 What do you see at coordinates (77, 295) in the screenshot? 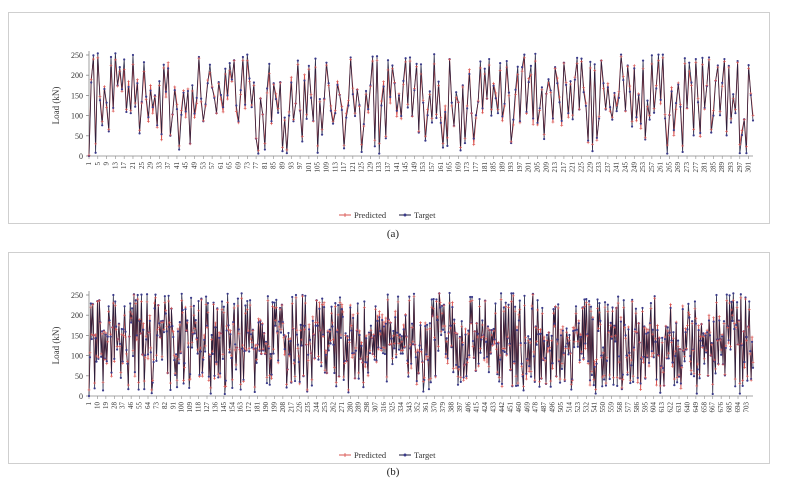
I see `y-tick-label: 250` at bounding box center [77, 295].